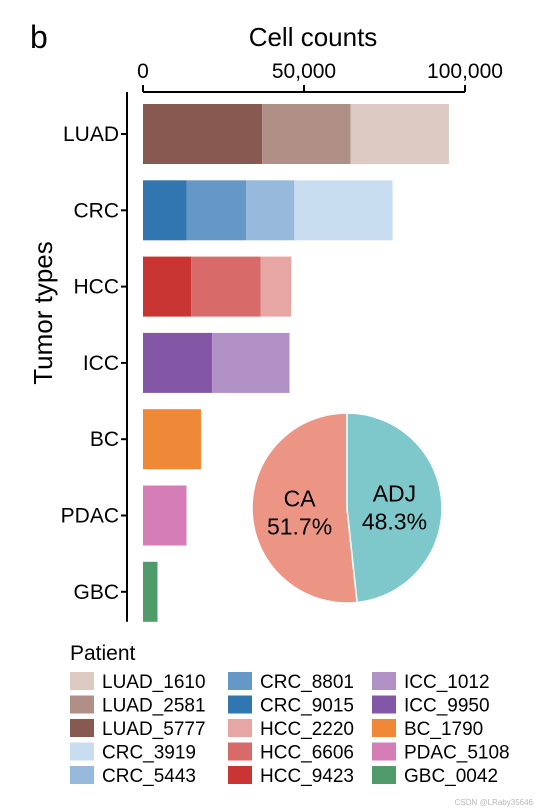 This screenshot has width=539, height=809. Describe the element at coordinates (307, 729) in the screenshot. I see `legend-label-hcc-2220: HCC_2220` at that location.